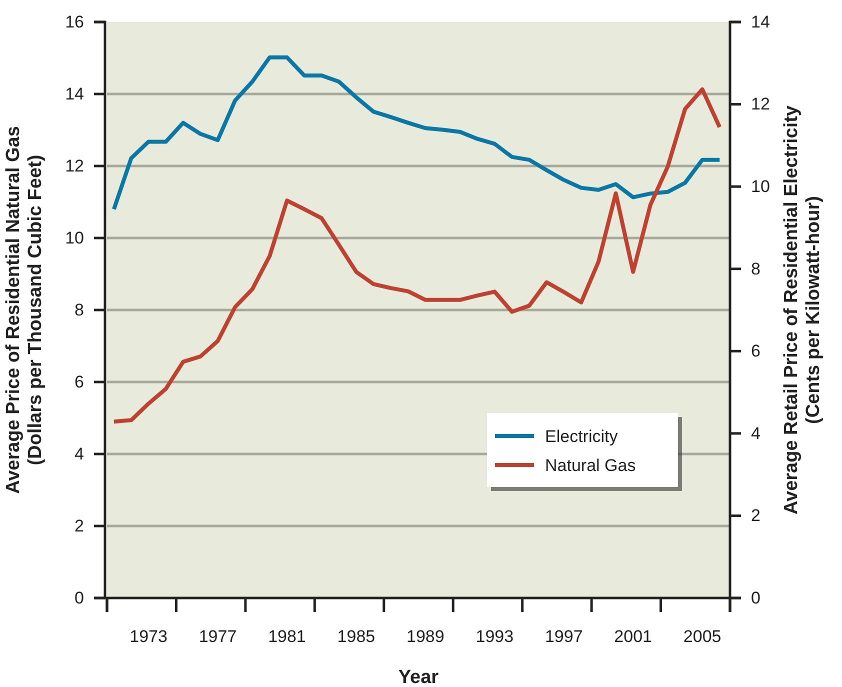 The height and width of the screenshot is (687, 842). Describe the element at coordinates (74, 238) in the screenshot. I see `y-tick-label: 10` at that location.